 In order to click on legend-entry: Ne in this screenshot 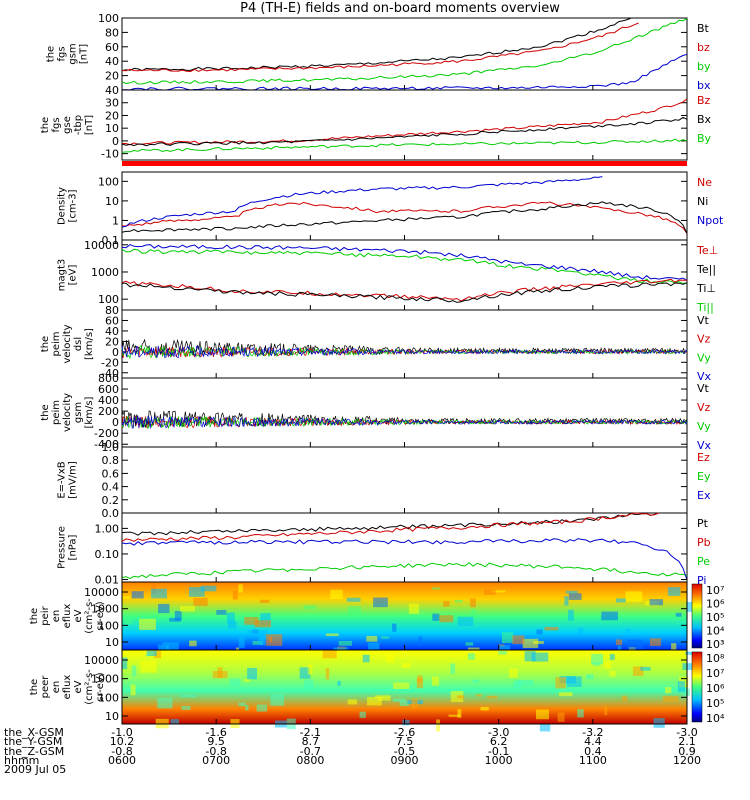, I will do `click(704, 182)`.